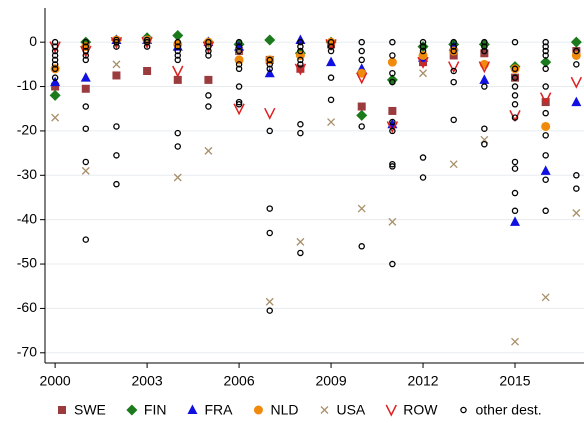 Image resolution: width=584 pixels, height=423 pixels. What do you see at coordinates (350, 410) in the screenshot?
I see `legend-label: USA` at bounding box center [350, 410].